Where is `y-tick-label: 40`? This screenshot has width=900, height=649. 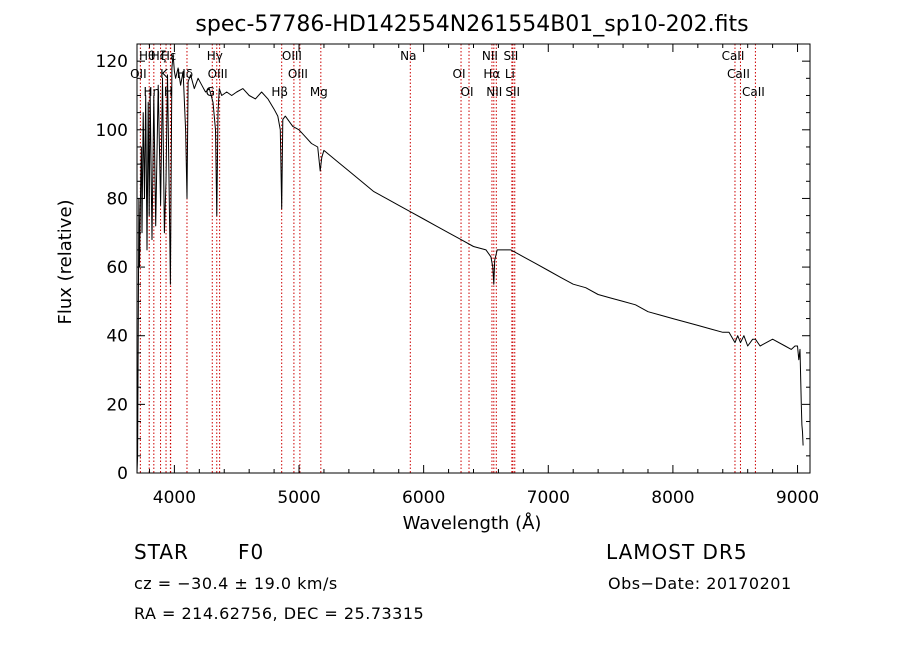 y-tick-label: 40 is located at coordinates (117, 337).